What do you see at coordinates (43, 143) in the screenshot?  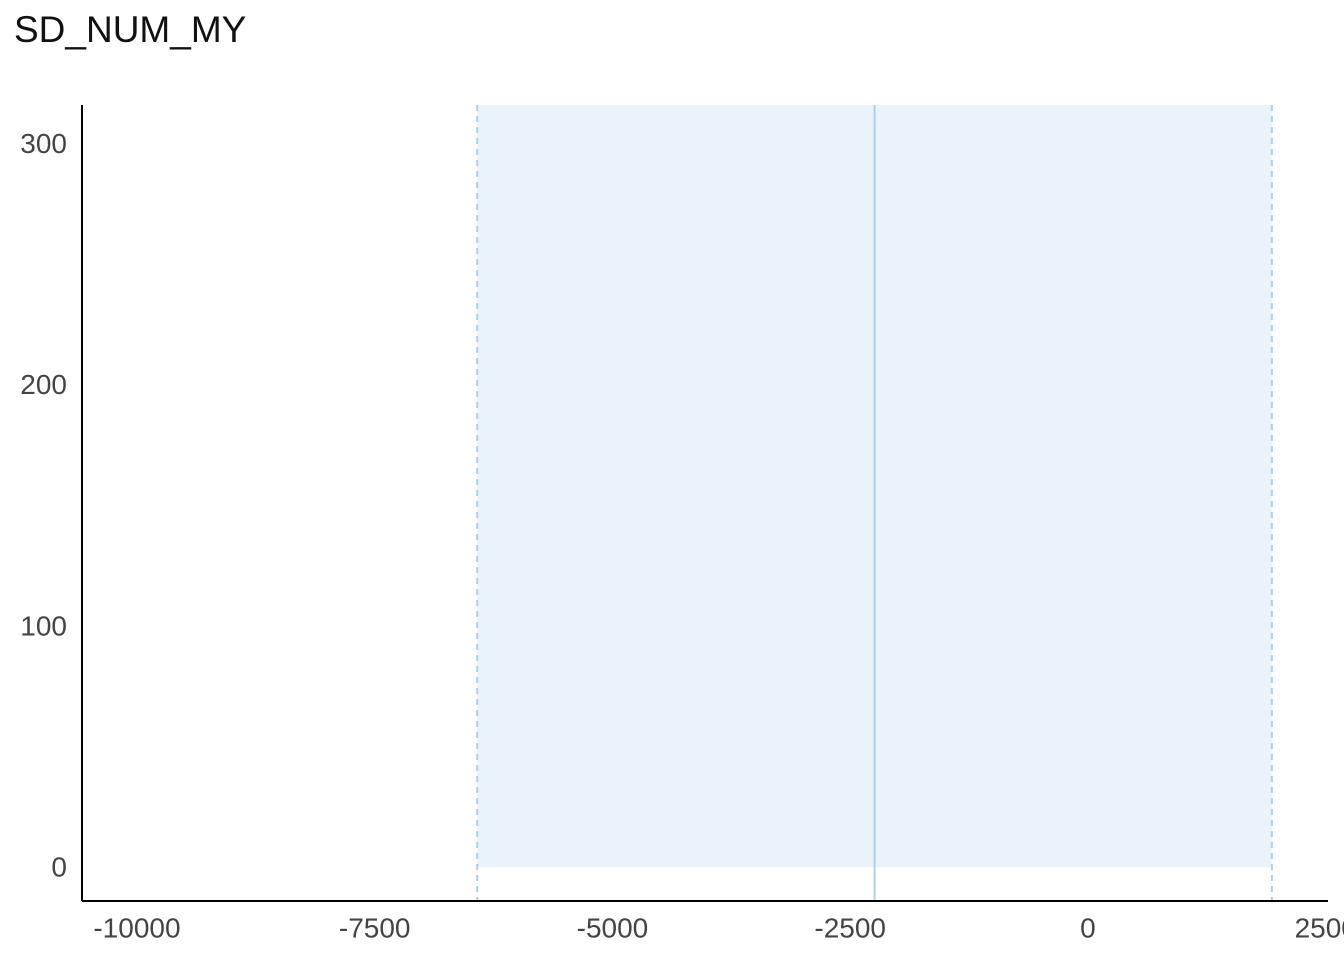 I see `y-tick-label: 300` at bounding box center [43, 143].